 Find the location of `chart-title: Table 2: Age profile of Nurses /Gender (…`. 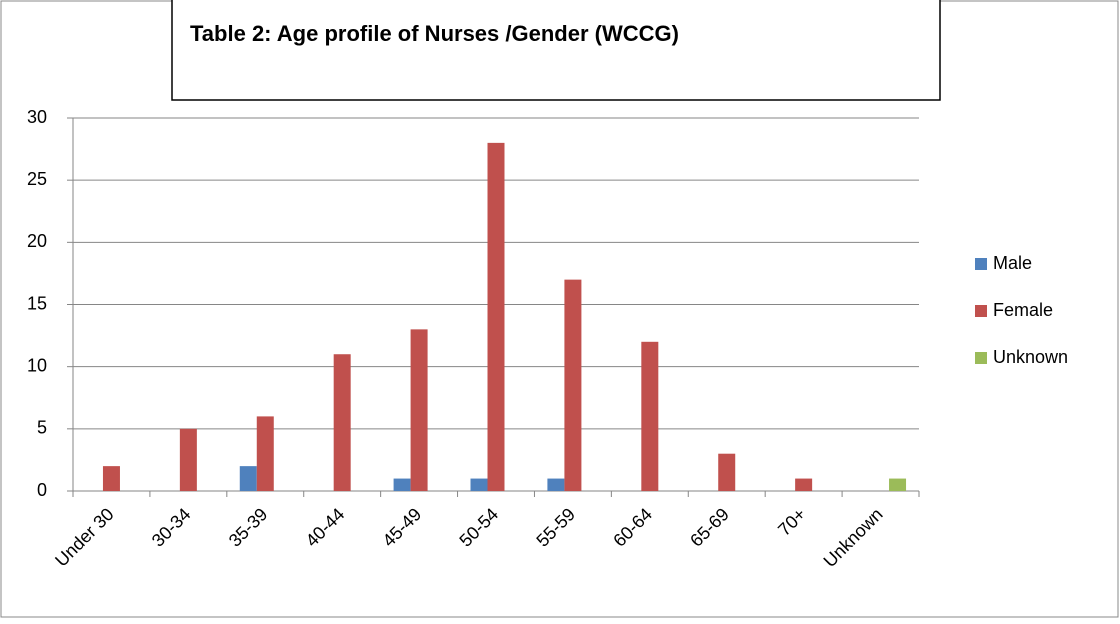

chart-title: Table 2: Age profile of Nurses /Gender (… is located at coordinates (434, 33).